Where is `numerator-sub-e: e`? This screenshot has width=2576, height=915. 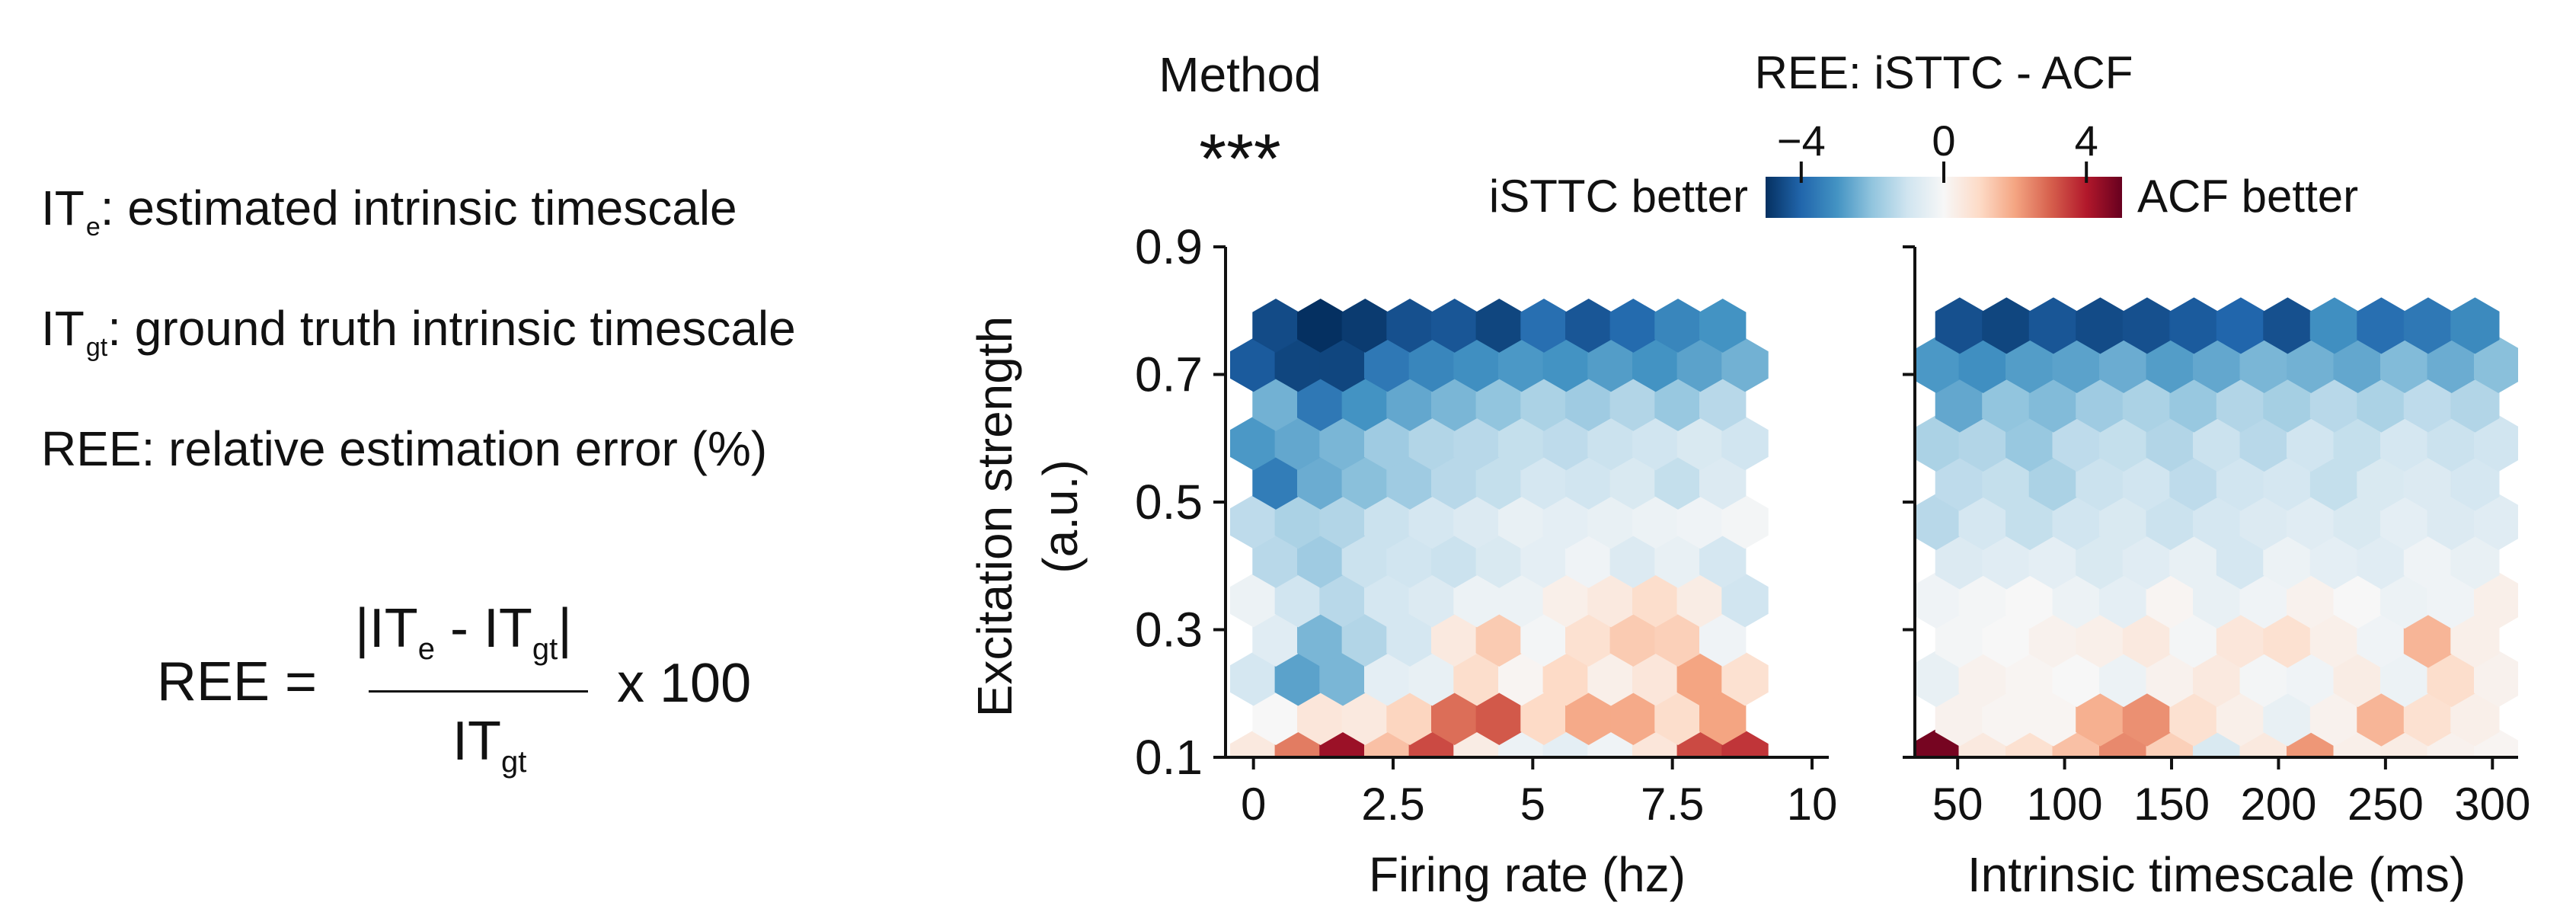
numerator-sub-e: e is located at coordinates (426, 649).